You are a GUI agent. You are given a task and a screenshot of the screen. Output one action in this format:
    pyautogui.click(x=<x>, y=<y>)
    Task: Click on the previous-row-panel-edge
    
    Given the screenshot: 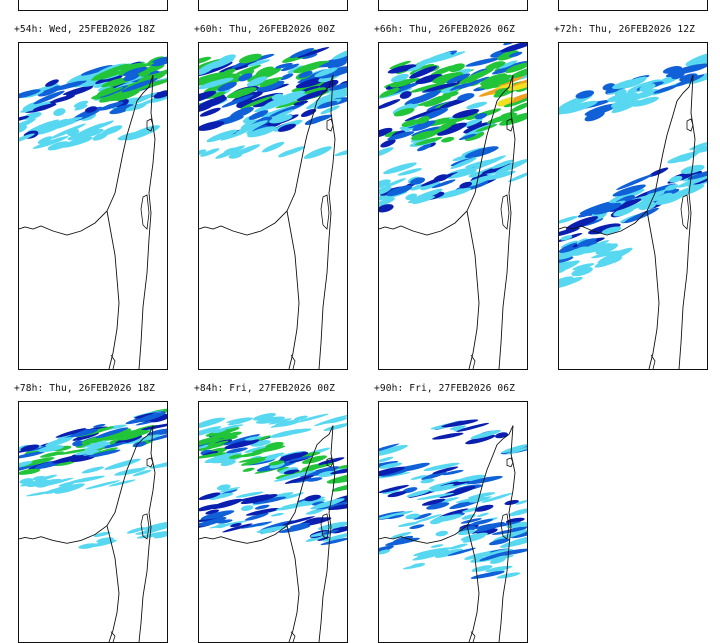 What is the action you would take?
    pyautogui.click(x=273, y=5)
    